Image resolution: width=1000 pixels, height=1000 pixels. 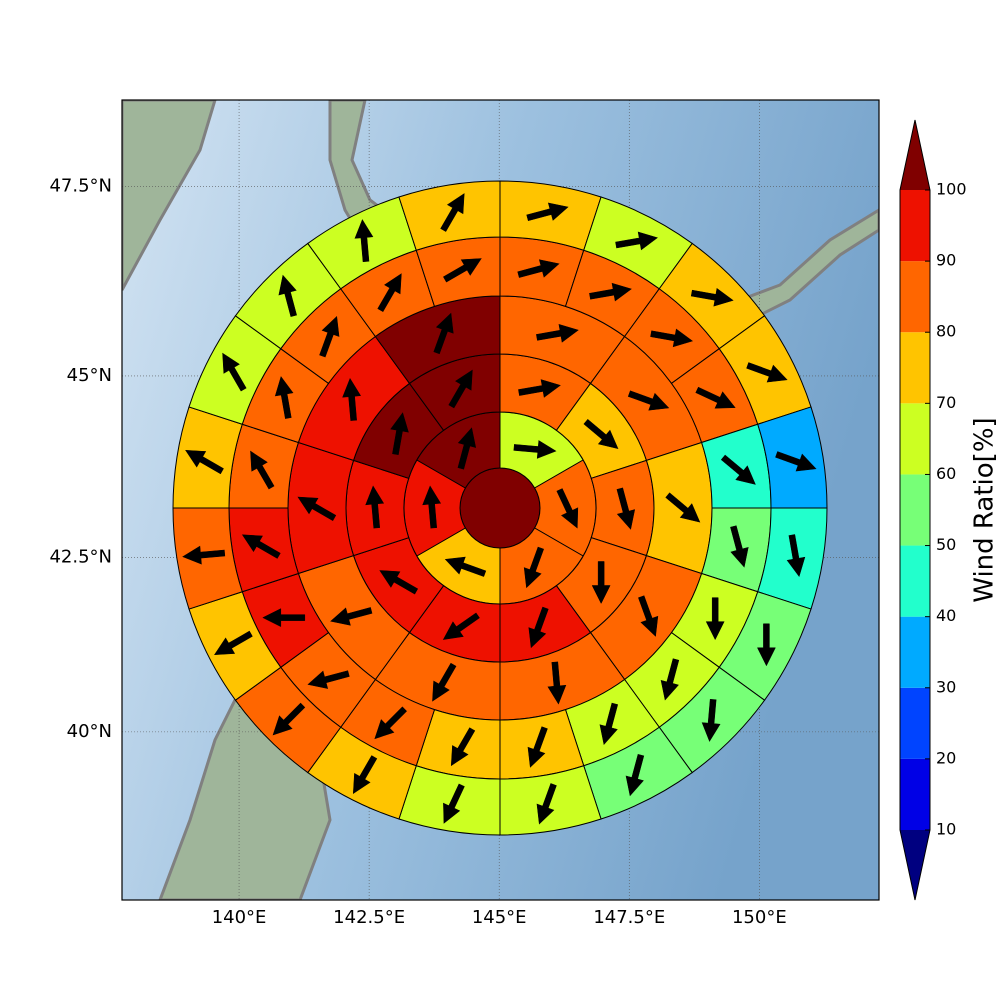 I want to click on colorbar-tick-label: 50, so click(x=946, y=544).